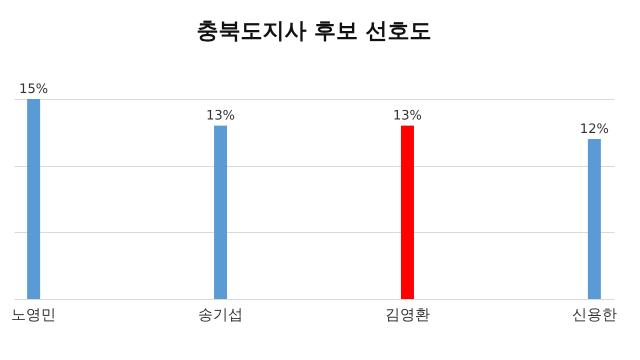 This screenshot has height=360, width=640. I want to click on x-tick-label: 김영환, so click(407, 315).